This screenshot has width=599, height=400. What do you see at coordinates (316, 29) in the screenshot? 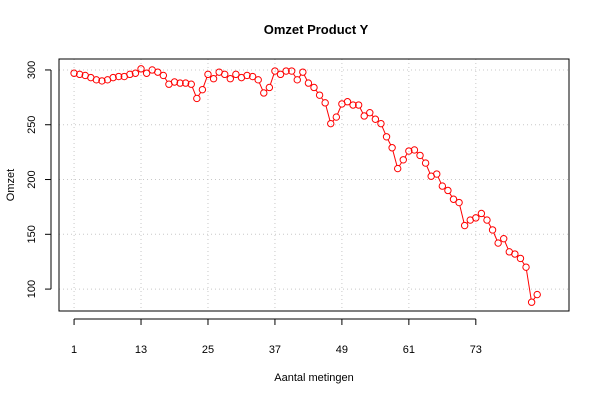
I see `chart-title: Omzet Product Y` at bounding box center [316, 29].